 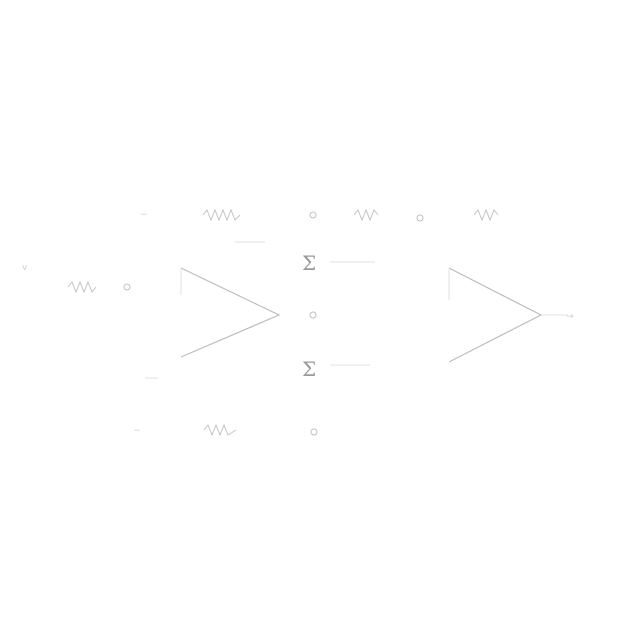 I want to click on summation-symbol-bottom: Σ, so click(x=309, y=369).